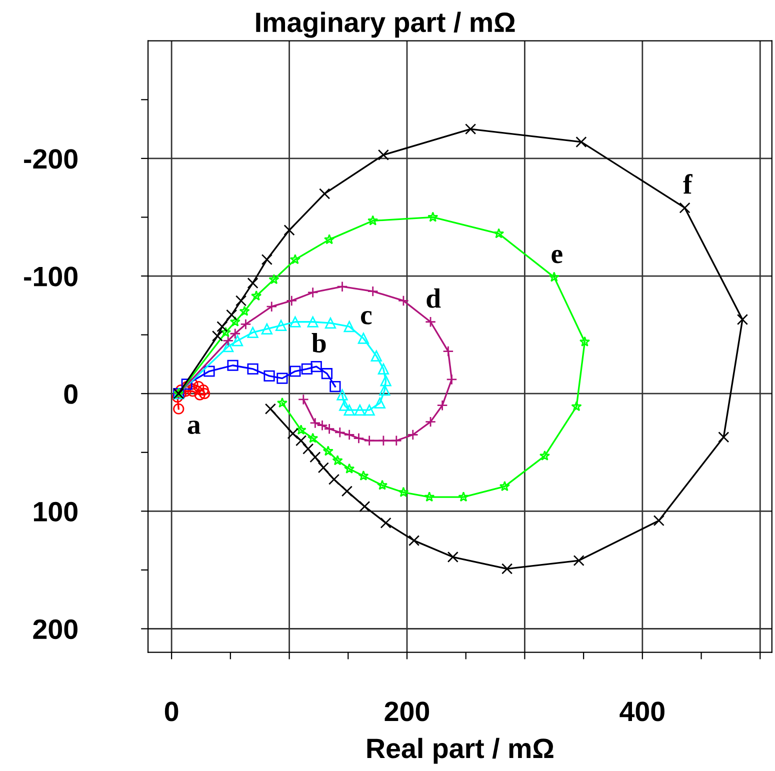 The height and width of the screenshot is (771, 775). I want to click on annotation: f, so click(687, 184).